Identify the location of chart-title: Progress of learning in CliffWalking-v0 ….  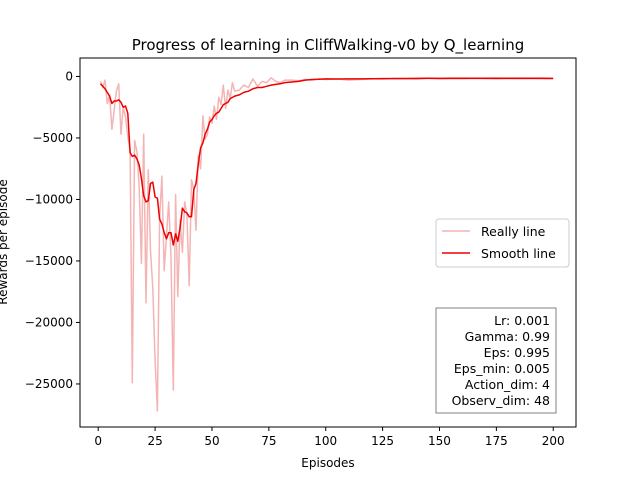
(328, 45).